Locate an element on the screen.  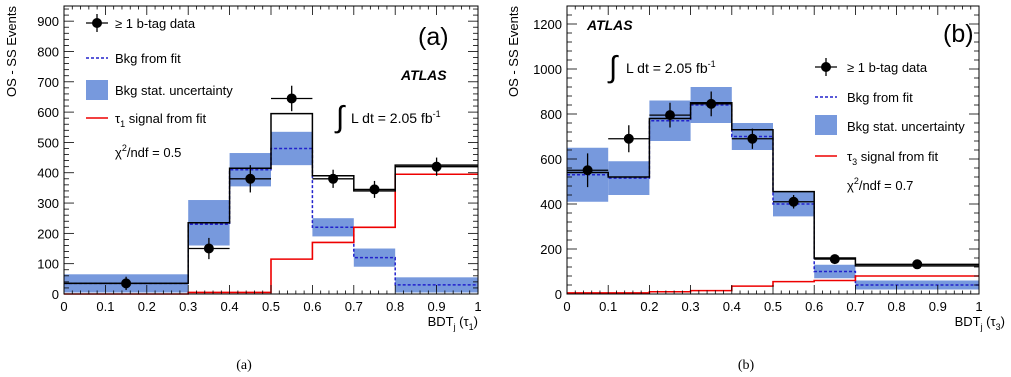
a-chi2-label: χ2/ndf = 0.5 is located at coordinates (148, 151).